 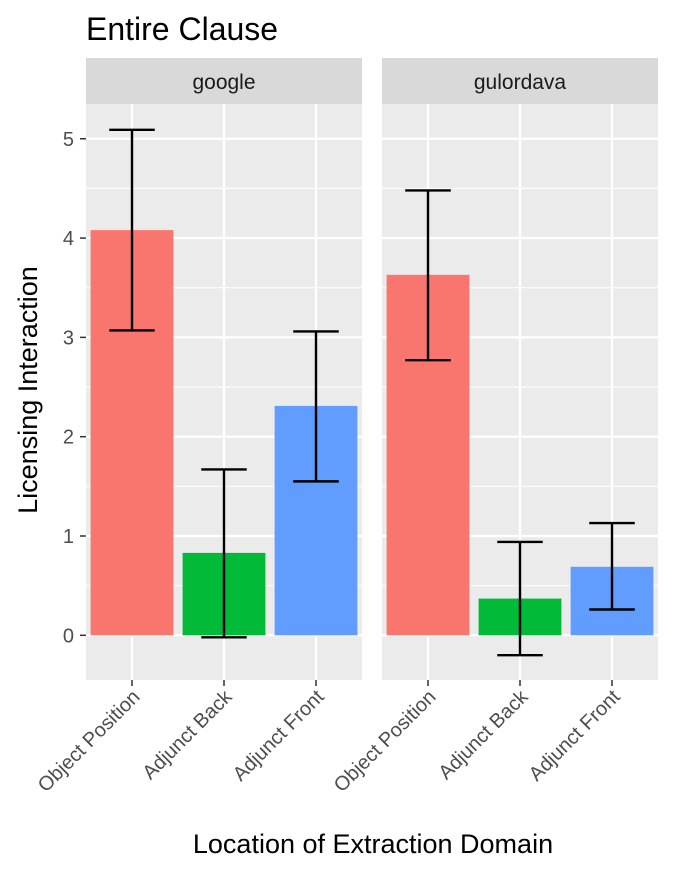 I want to click on y-axis-title: Licensing Interaction, so click(x=28, y=390).